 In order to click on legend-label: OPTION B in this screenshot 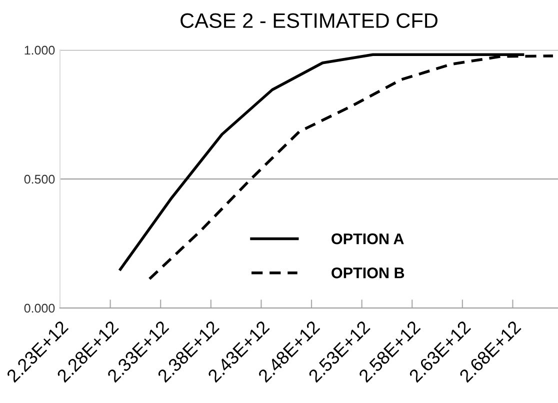, I will do `click(368, 273)`.